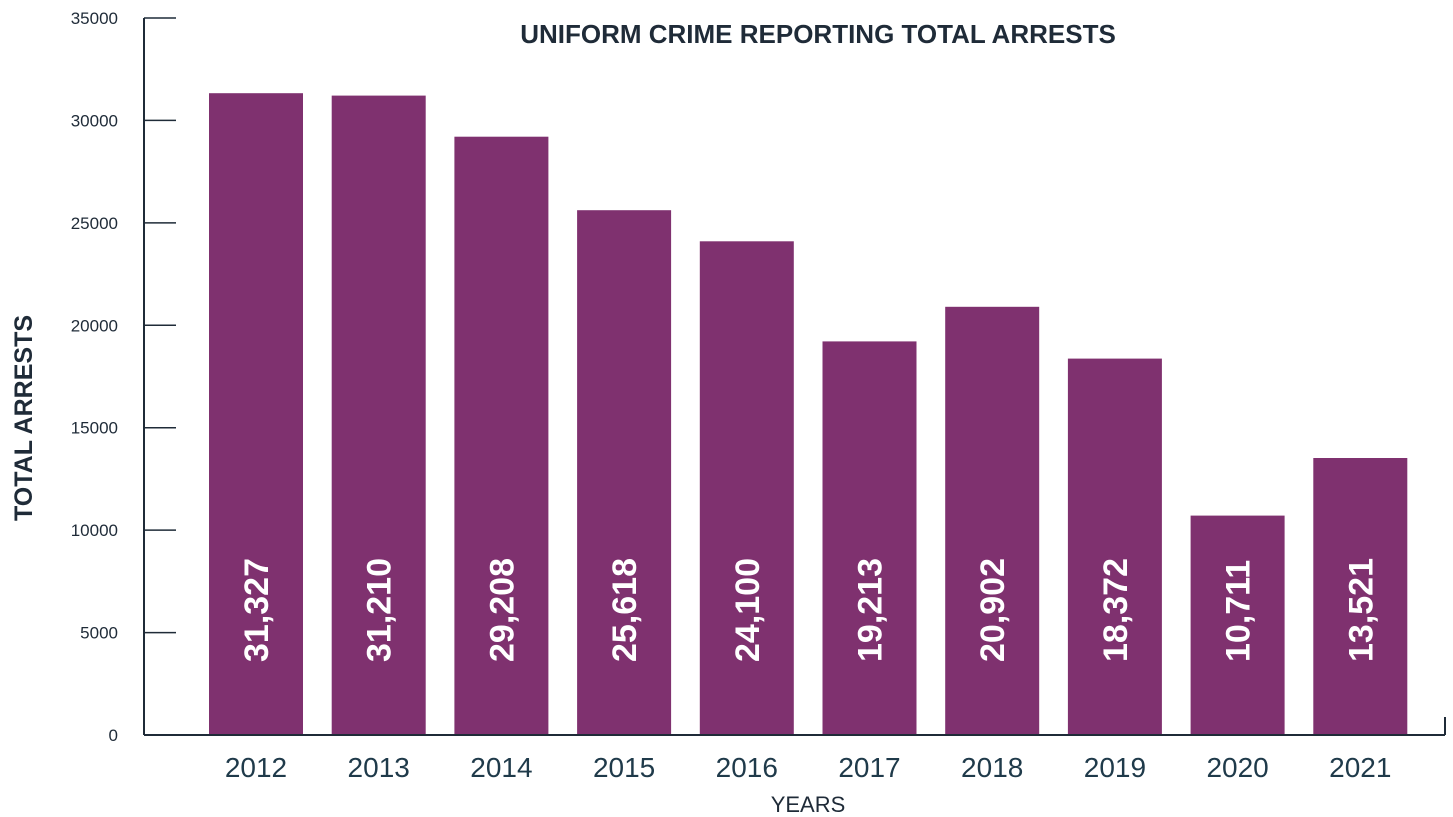 The image size is (1453, 817). What do you see at coordinates (256, 414) in the screenshot?
I see `bar-2012` at bounding box center [256, 414].